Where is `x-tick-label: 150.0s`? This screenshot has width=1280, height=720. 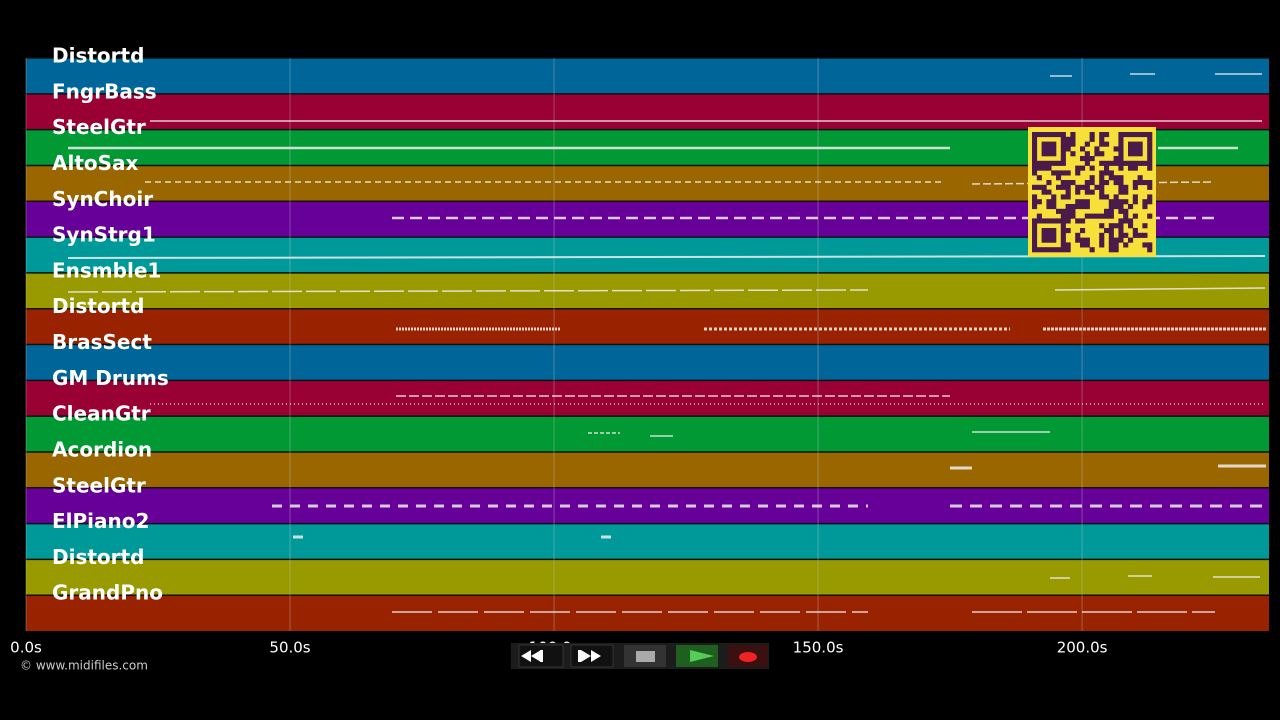 x-tick-label: 150.0s is located at coordinates (818, 648).